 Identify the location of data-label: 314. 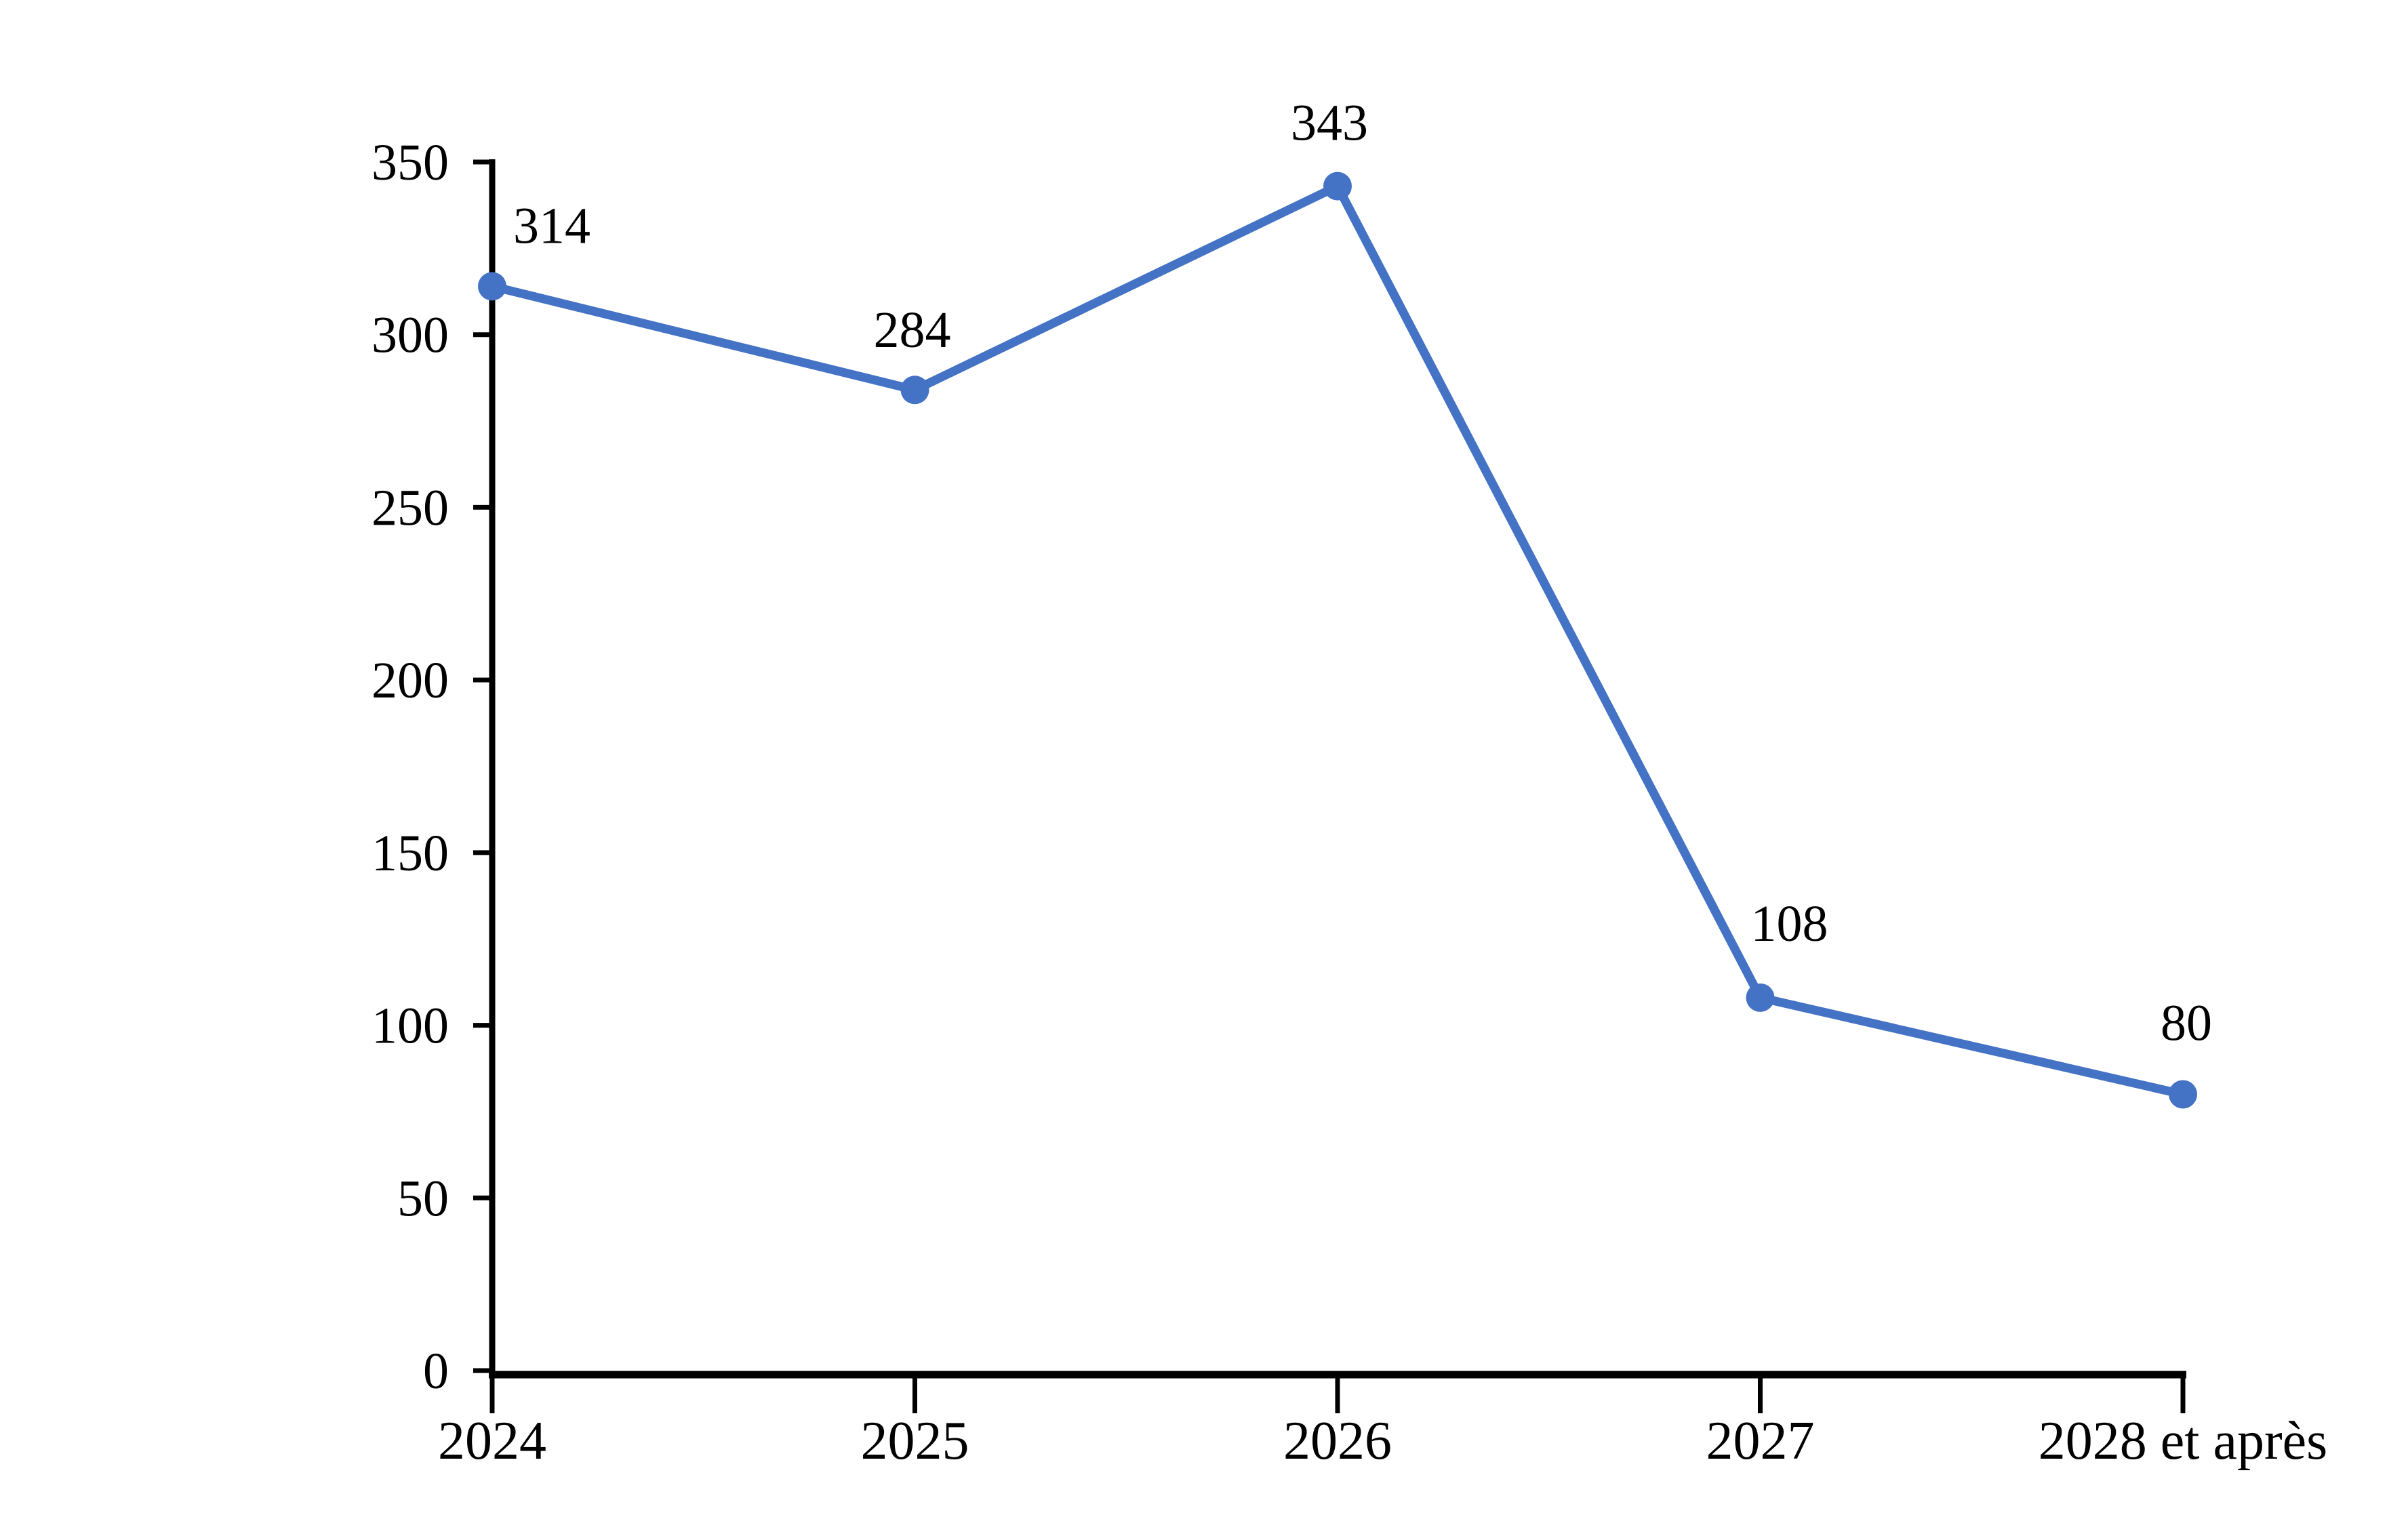
(551, 225).